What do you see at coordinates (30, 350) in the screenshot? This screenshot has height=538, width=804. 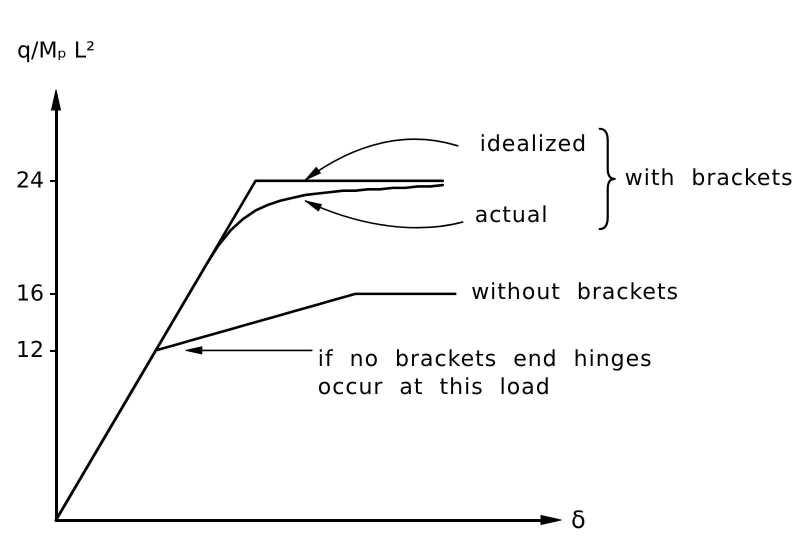 I see `y-tick-label: 12` at bounding box center [30, 350].